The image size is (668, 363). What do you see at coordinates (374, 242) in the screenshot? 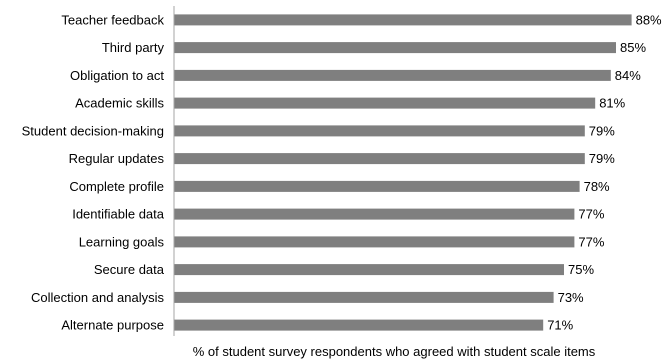
I see `bar-learning-goals` at bounding box center [374, 242].